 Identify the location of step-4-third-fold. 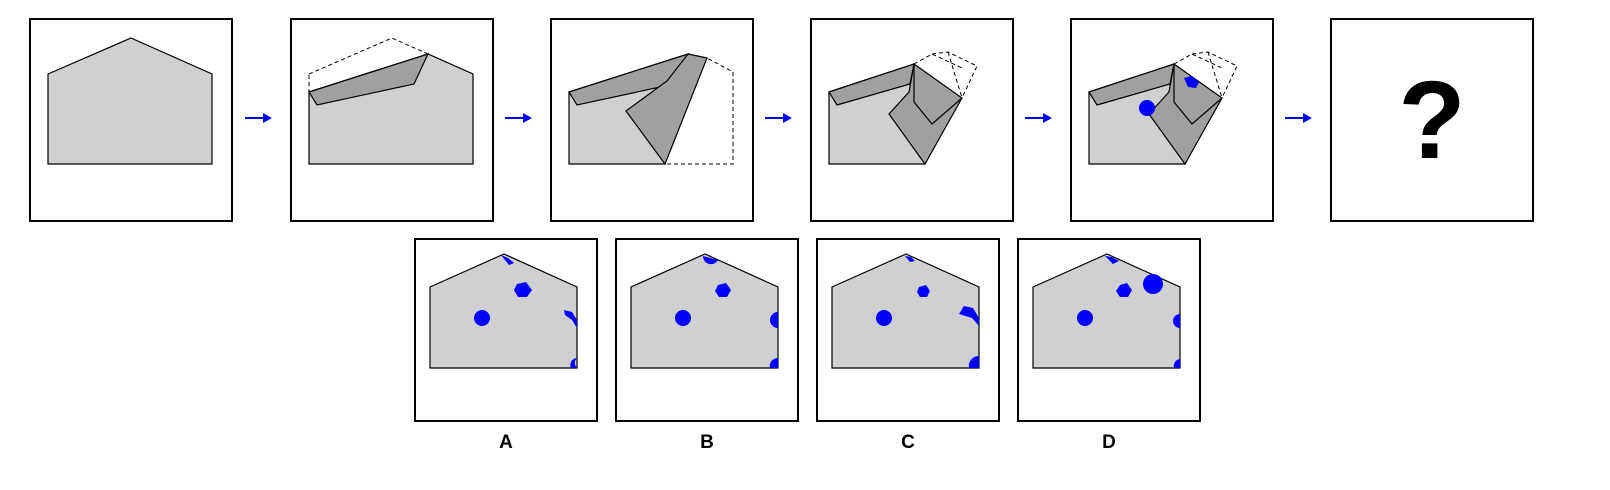
(903, 108).